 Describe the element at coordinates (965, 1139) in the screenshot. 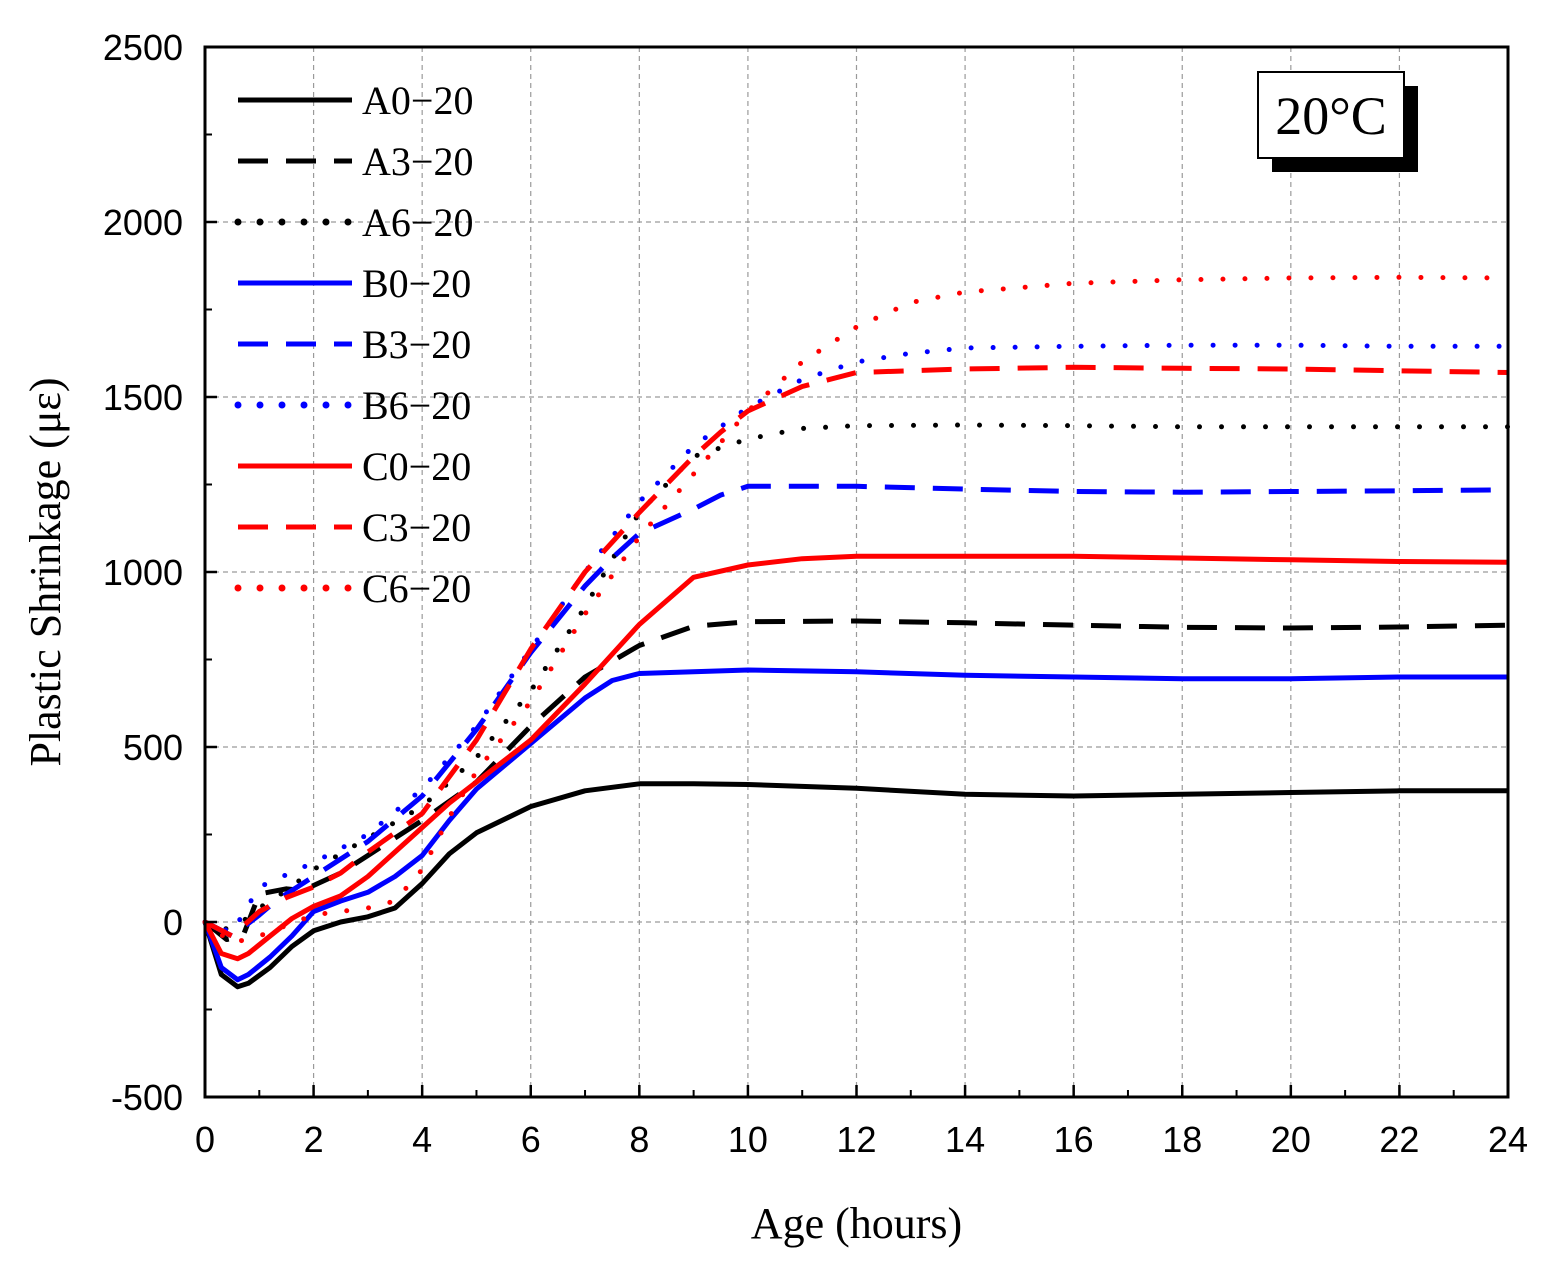

I see `x-tick-label: 14` at that location.